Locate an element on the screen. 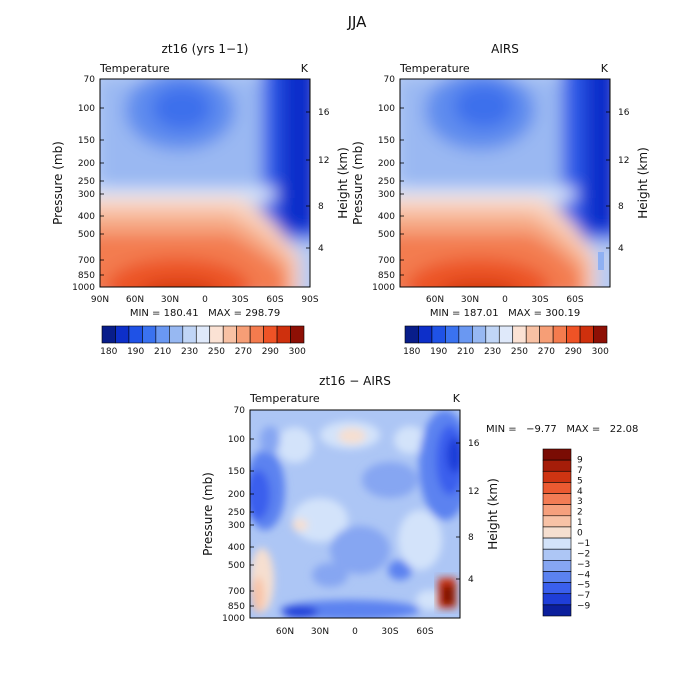 The width and height of the screenshot is (700, 700). colorbar-label: 270 is located at coordinates (546, 352).